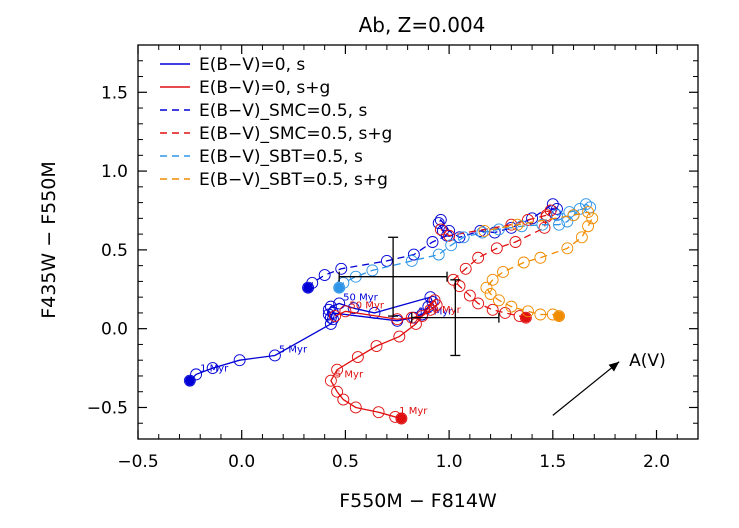 Image resolution: width=739 pixels, height=528 pixels. I want to click on x-axis-label: F550M − F814W, so click(418, 501).